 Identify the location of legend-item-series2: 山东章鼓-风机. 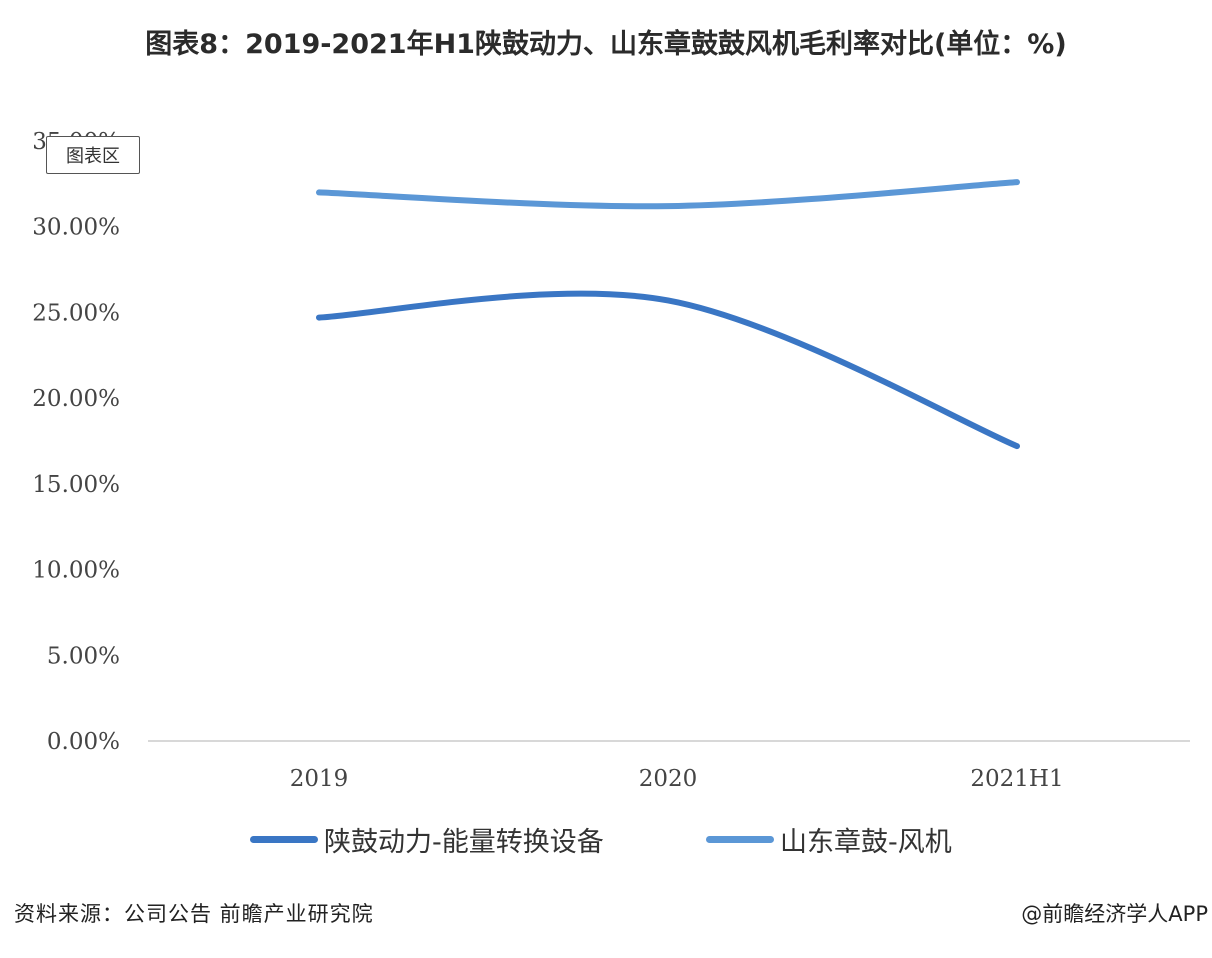
(829, 839).